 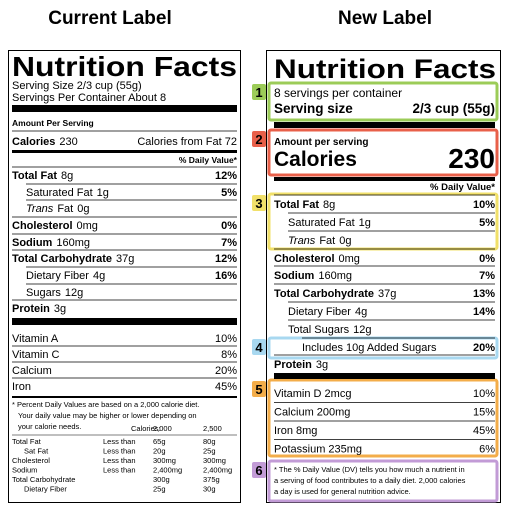 What do you see at coordinates (345, 241) in the screenshot?
I see `nutrient-amount: 0g` at bounding box center [345, 241].